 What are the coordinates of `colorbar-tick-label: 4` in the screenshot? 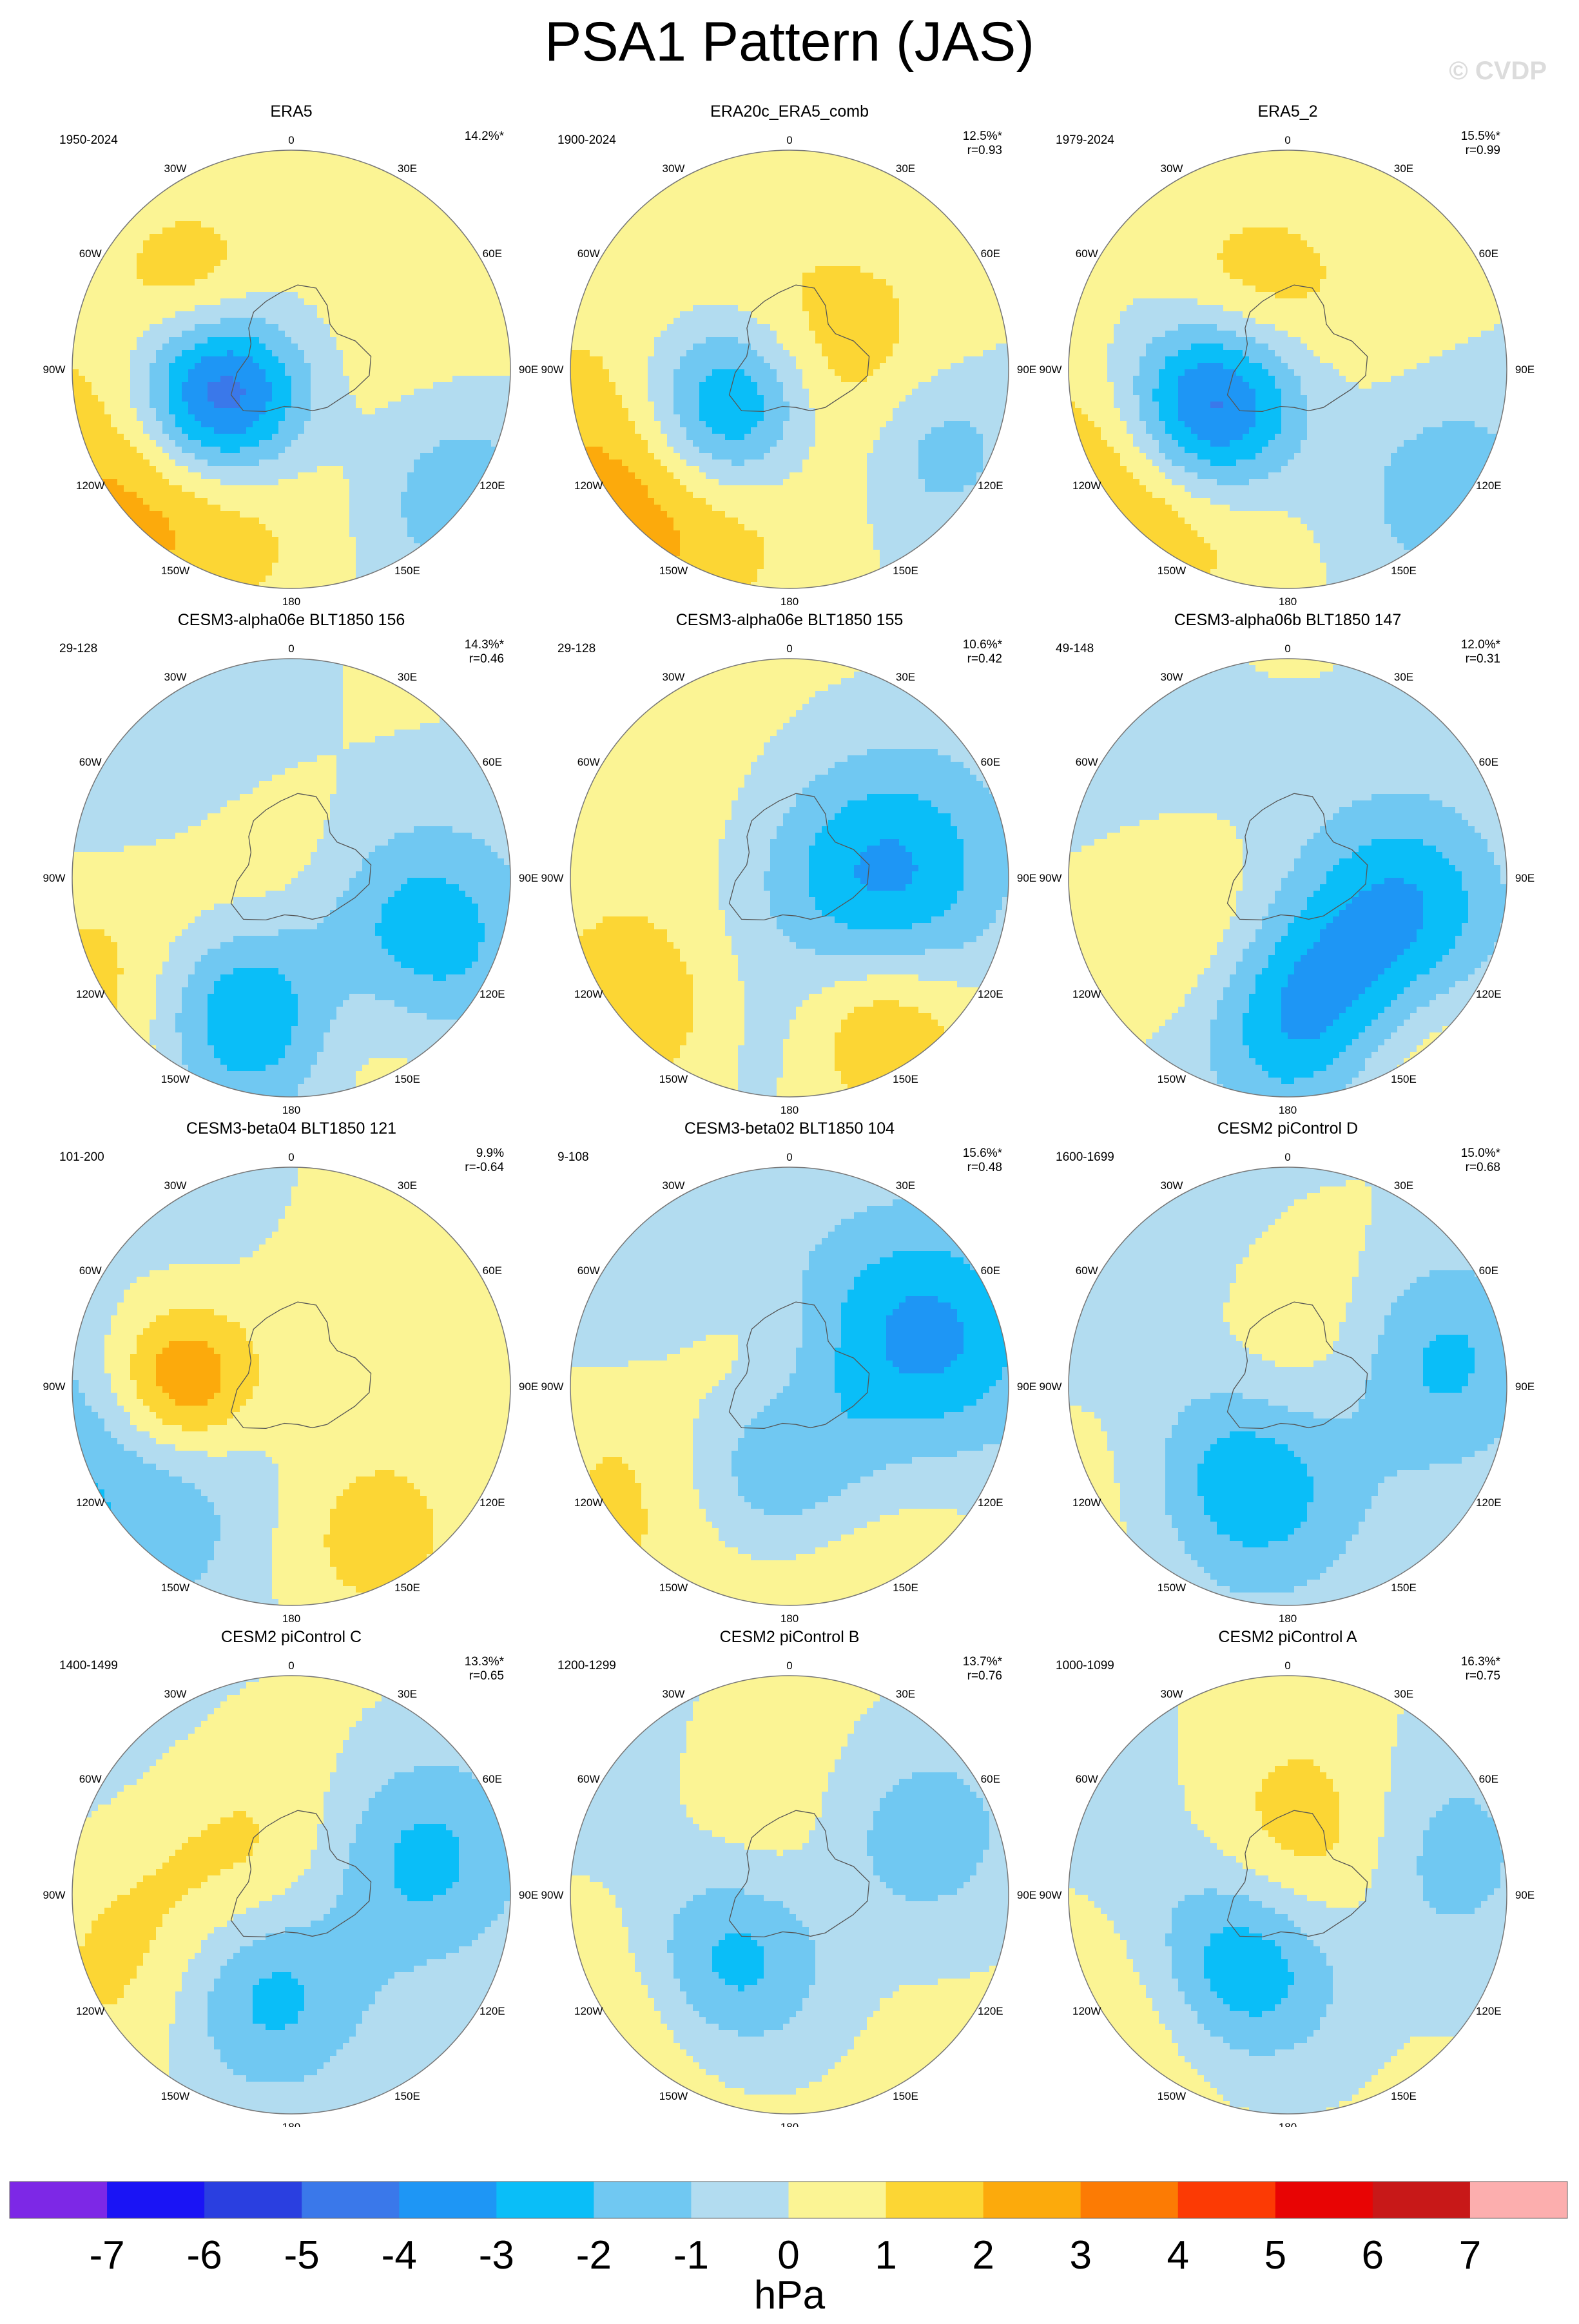 It's located at (1178, 2255).